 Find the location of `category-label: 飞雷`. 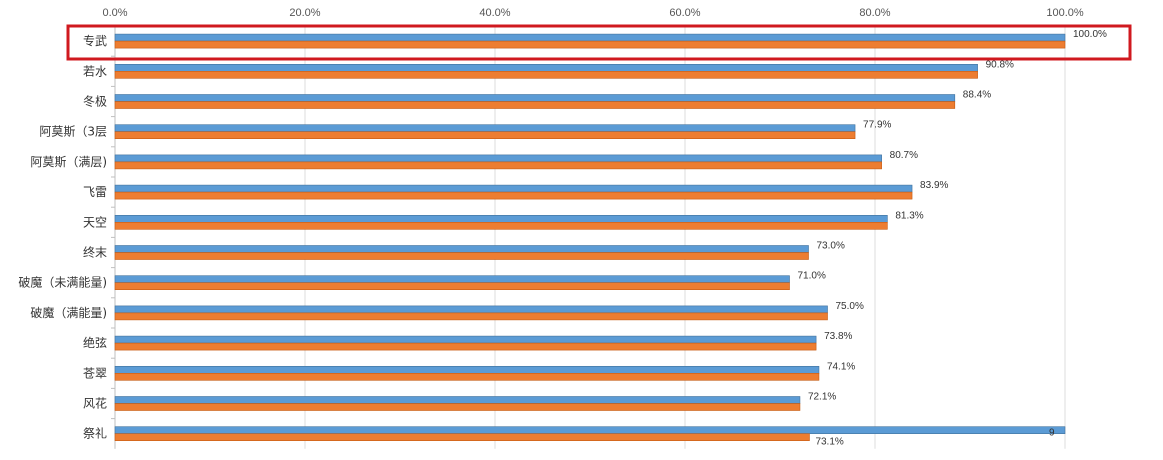

category-label: 飞雷 is located at coordinates (95, 192).